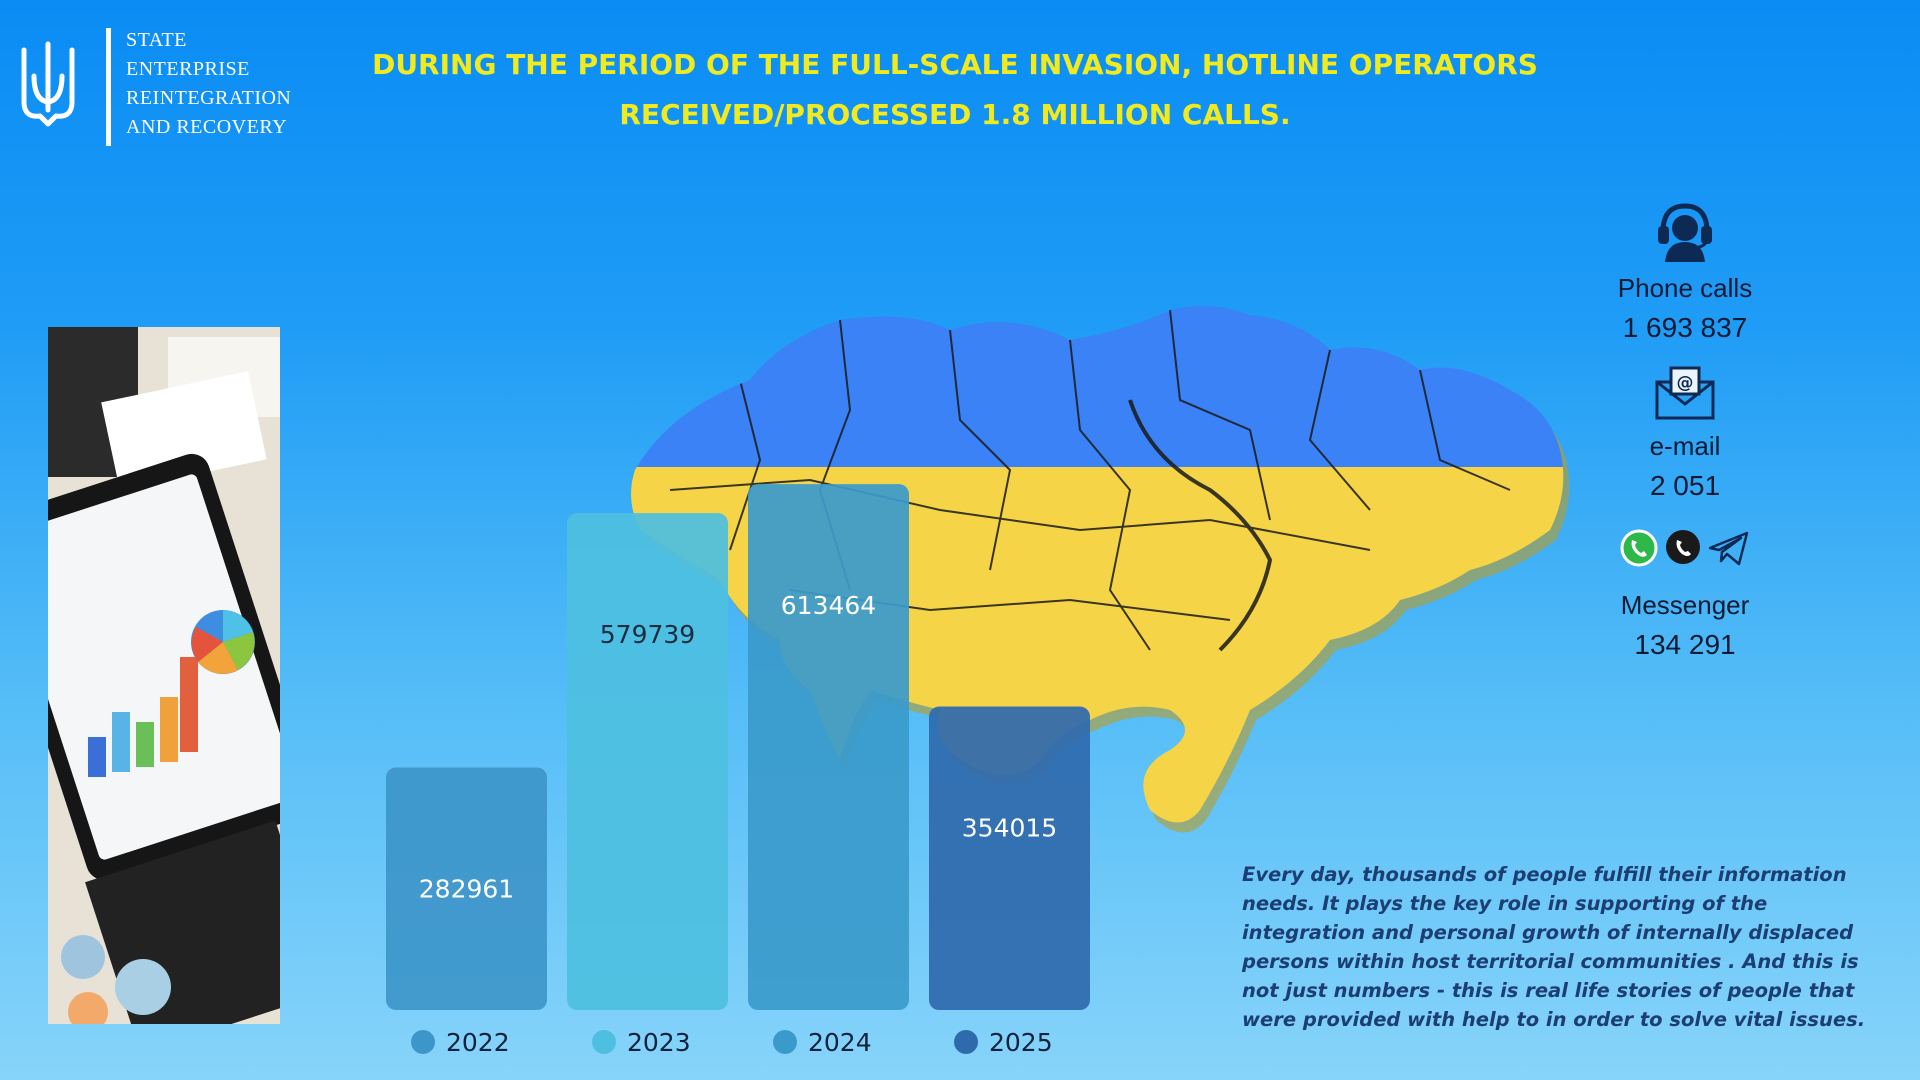 Image resolution: width=1920 pixels, height=1080 pixels. Describe the element at coordinates (1685, 232) in the screenshot. I see `headset-operator-icon` at that location.